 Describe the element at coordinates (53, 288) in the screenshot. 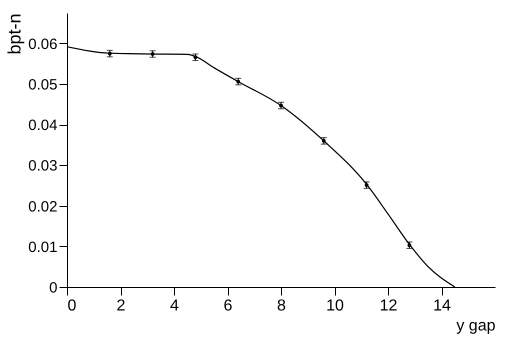

I see `y-tick-label: 0` at that location.